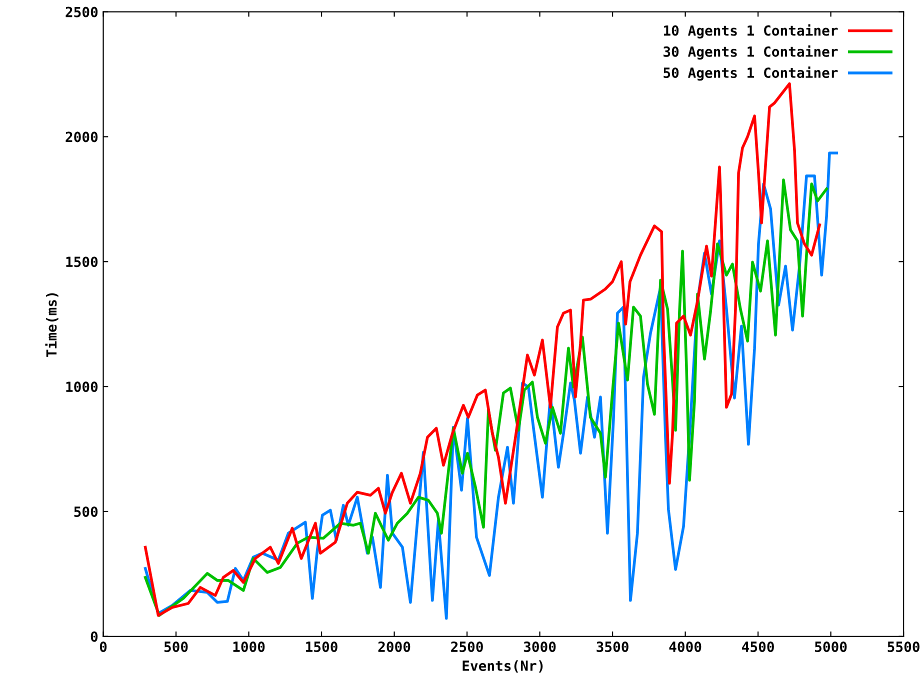  I want to click on x-tick-label: 2000, so click(394, 647).